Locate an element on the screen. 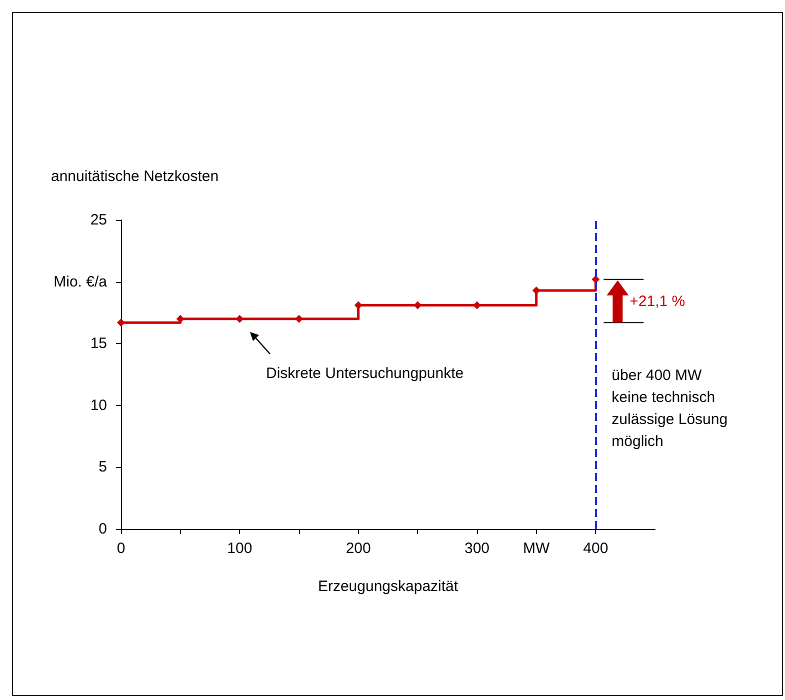  x-tick-label: MW is located at coordinates (536, 548).